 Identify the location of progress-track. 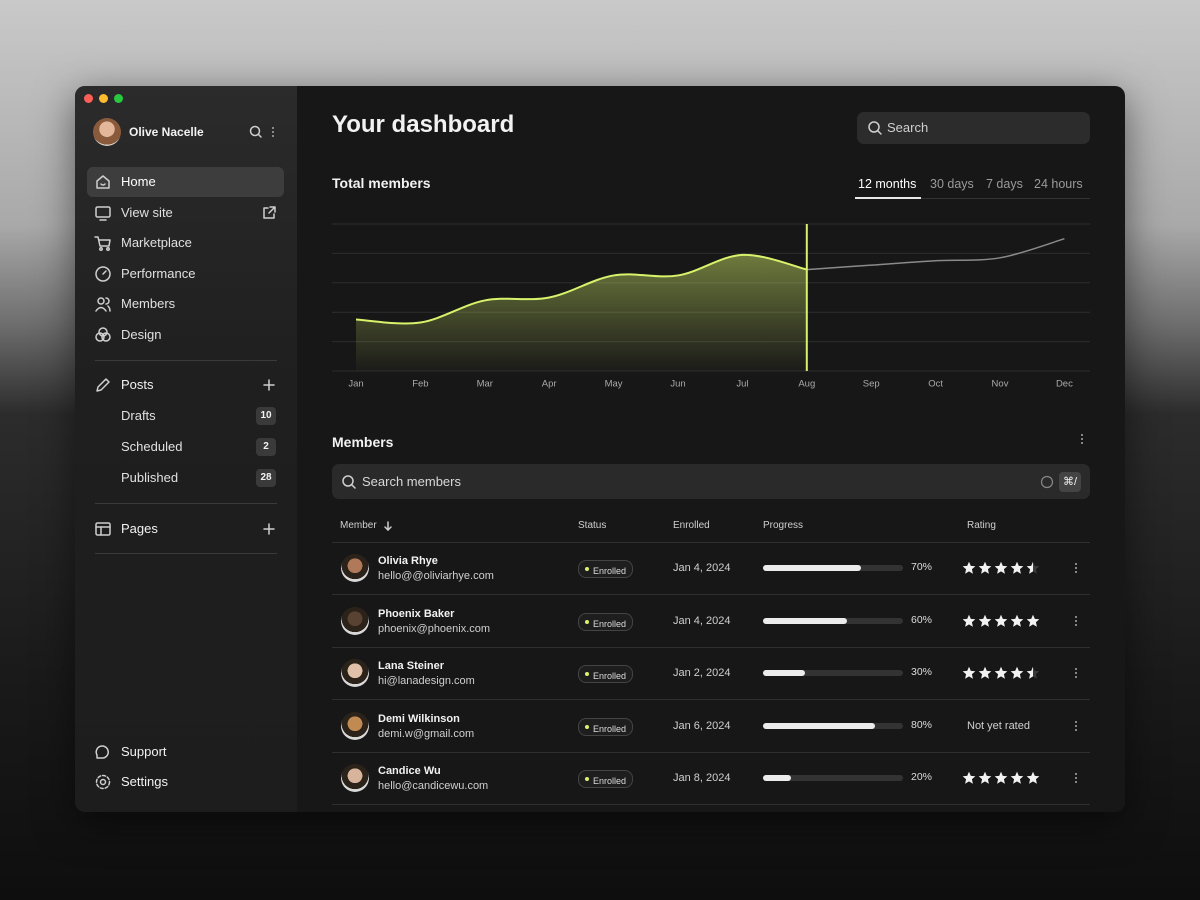
(833, 778).